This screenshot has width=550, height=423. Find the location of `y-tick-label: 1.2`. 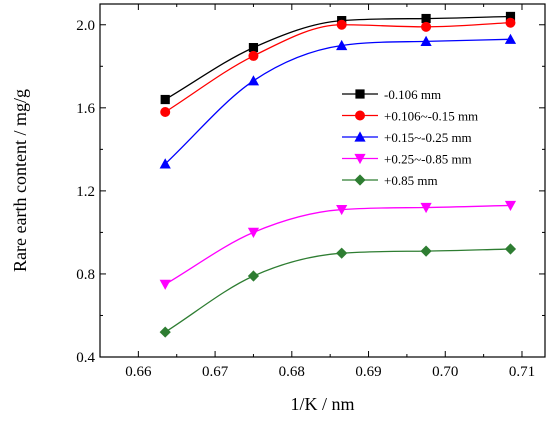

y-tick-label: 1.2 is located at coordinates (85, 192).